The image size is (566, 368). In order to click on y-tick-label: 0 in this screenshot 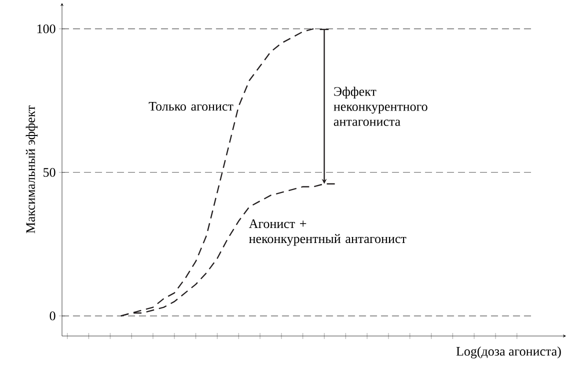, I will do `click(53, 316)`.